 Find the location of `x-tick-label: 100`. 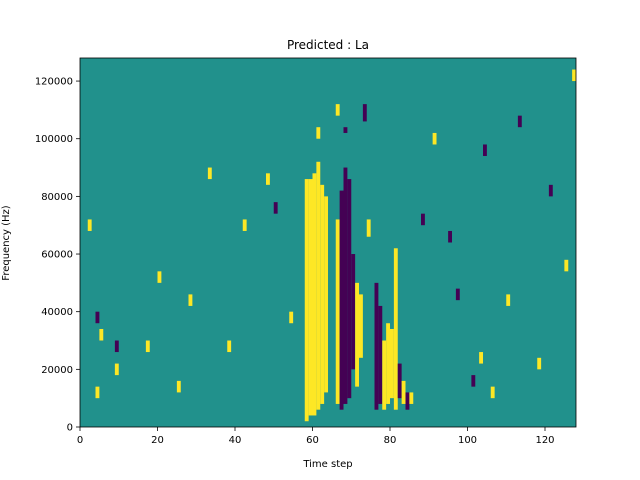

x-tick-label: 100 is located at coordinates (467, 440).